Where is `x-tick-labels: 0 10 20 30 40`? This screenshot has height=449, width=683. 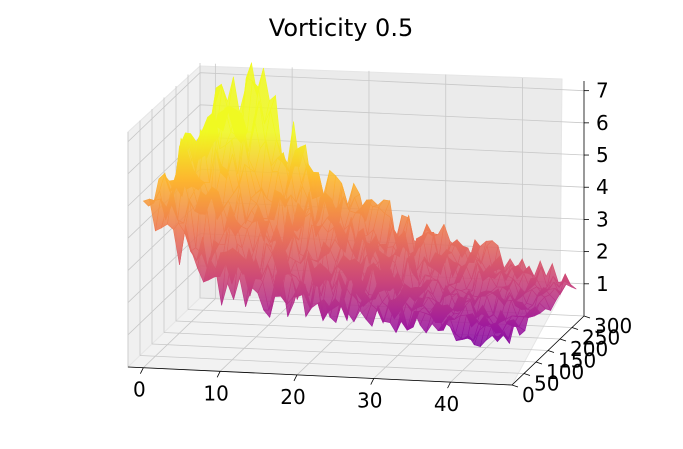 x-tick-labels: 0 10 20 30 40 is located at coordinates (296, 397).